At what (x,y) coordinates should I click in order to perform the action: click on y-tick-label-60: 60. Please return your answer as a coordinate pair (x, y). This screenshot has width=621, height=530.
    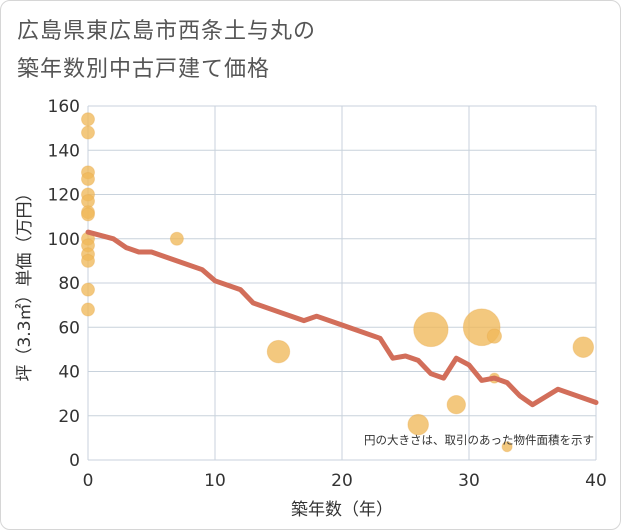
    Looking at the image, I should click on (69, 328).